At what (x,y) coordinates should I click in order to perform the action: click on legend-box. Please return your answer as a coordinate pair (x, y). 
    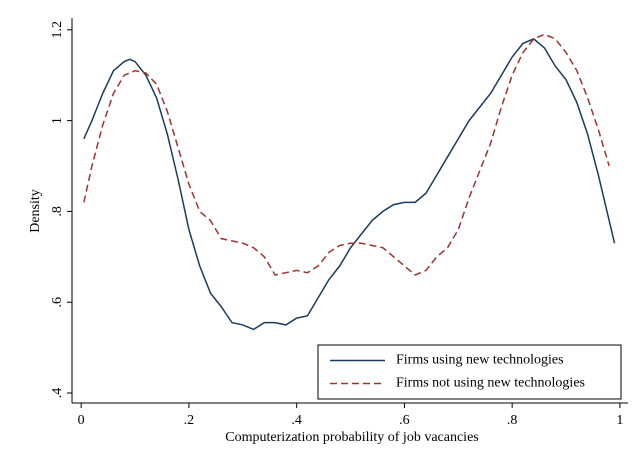
    Looking at the image, I should click on (469, 372).